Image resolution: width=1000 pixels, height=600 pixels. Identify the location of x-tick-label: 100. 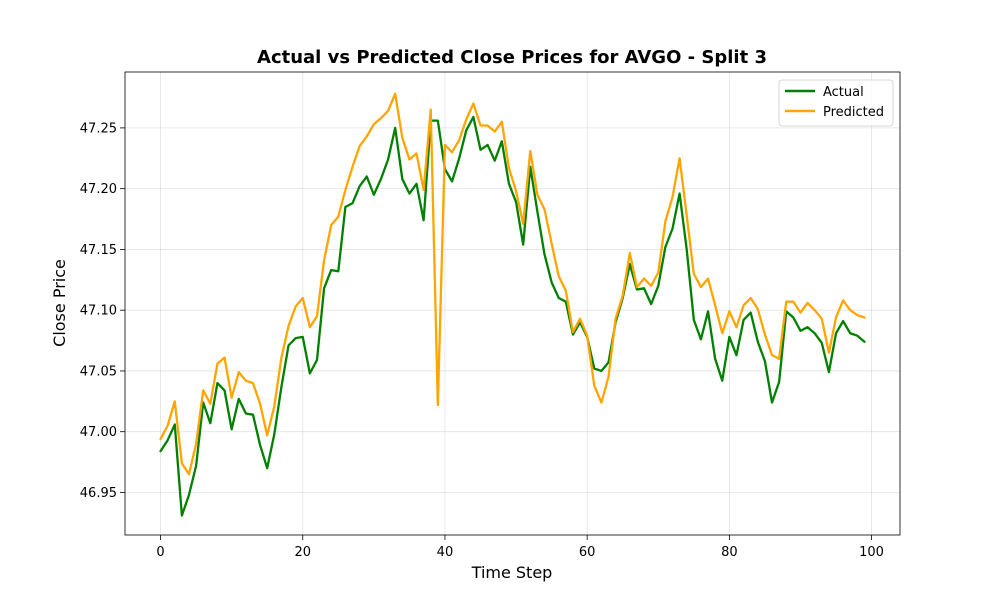
(871, 552).